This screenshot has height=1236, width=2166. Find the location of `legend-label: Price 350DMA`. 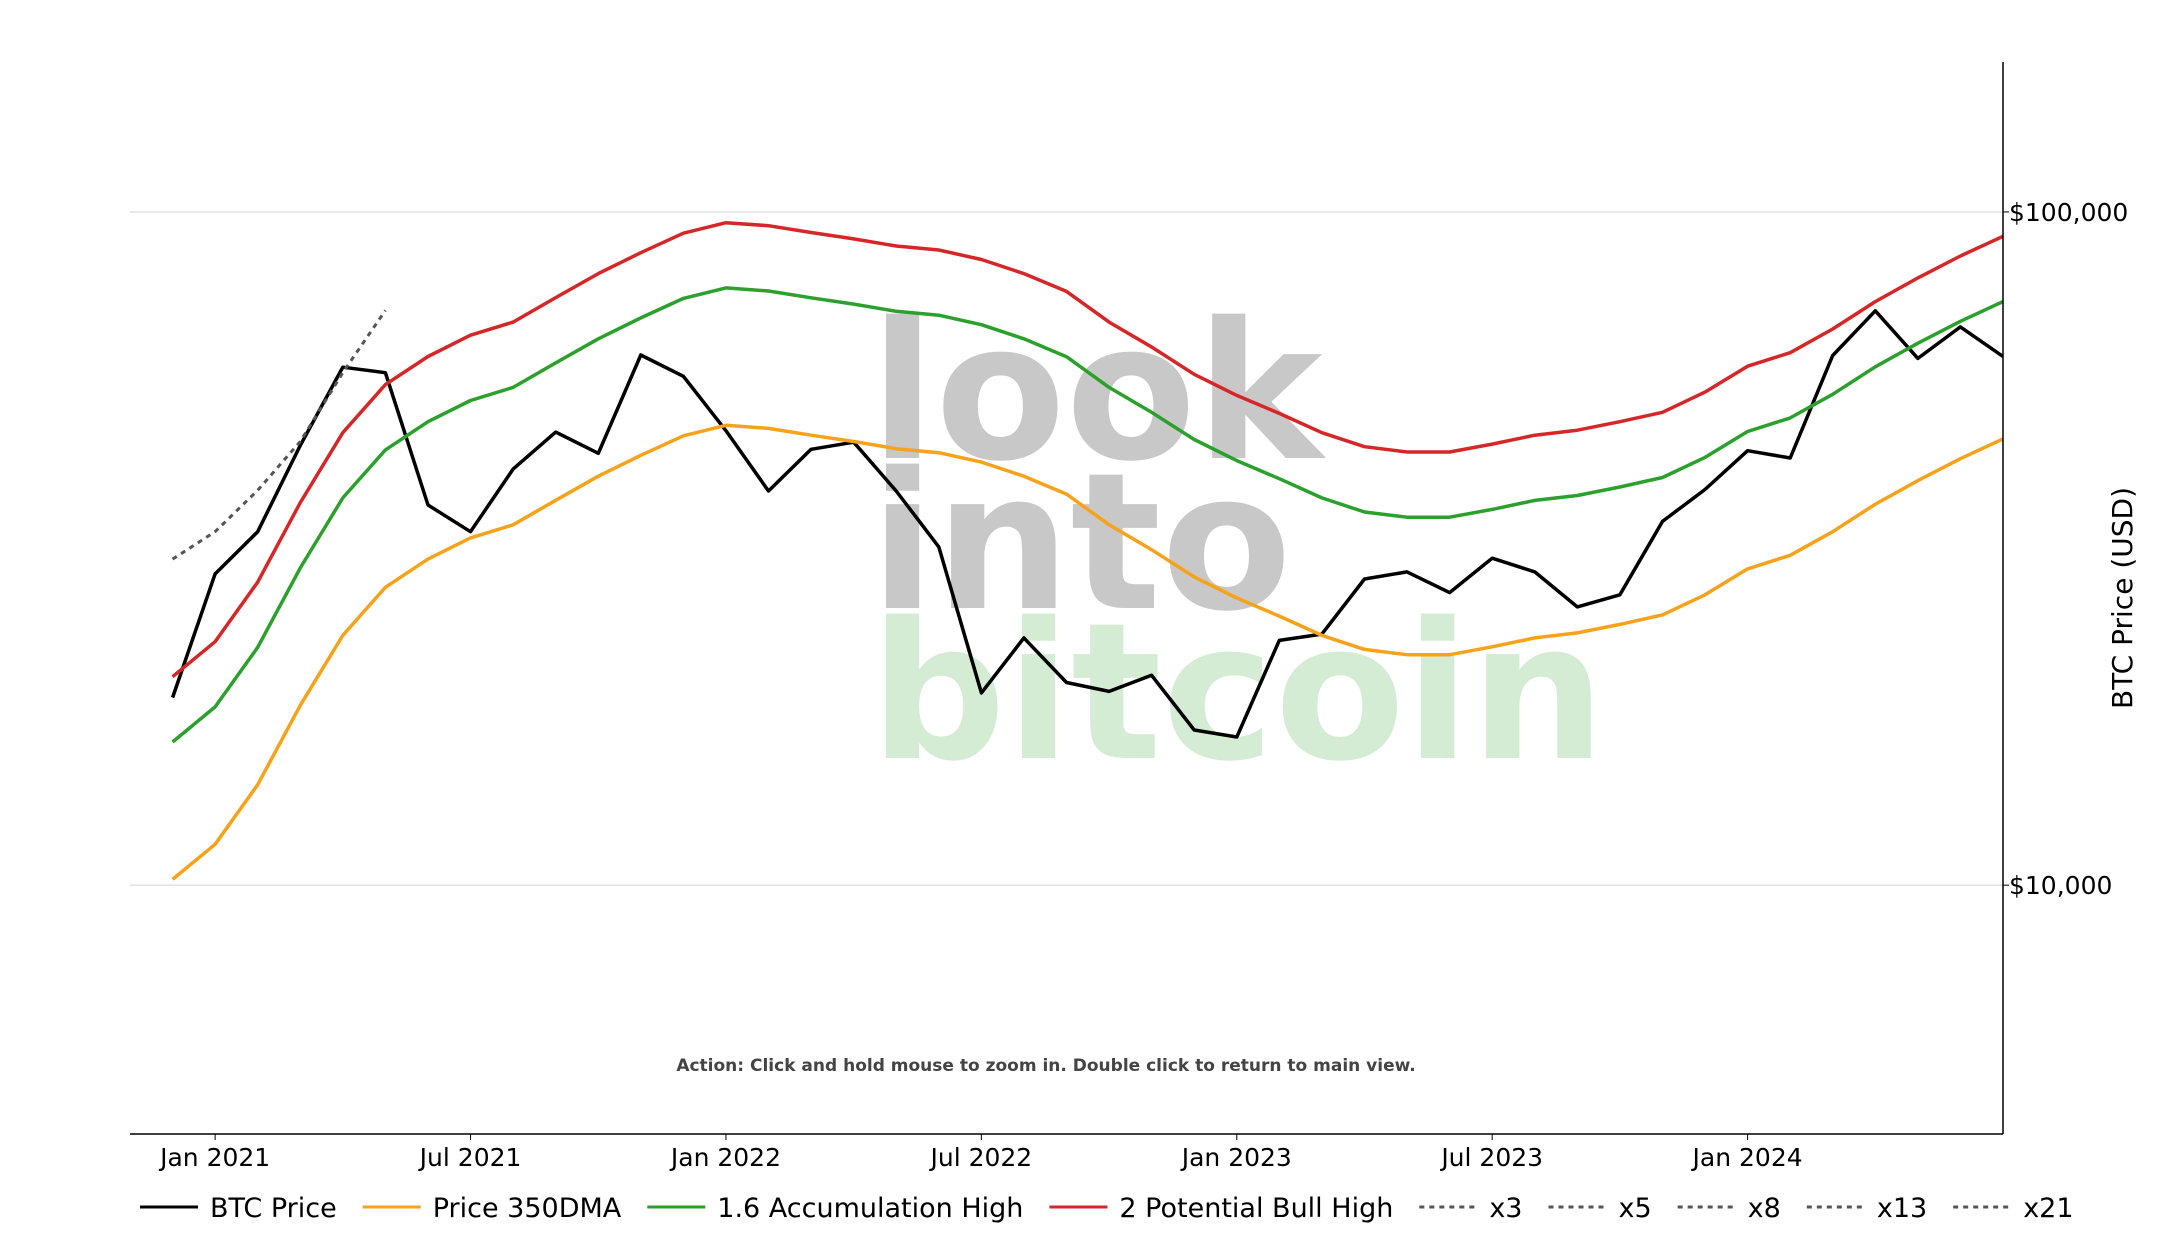

legend-label: Price 350DMA is located at coordinates (527, 1208).